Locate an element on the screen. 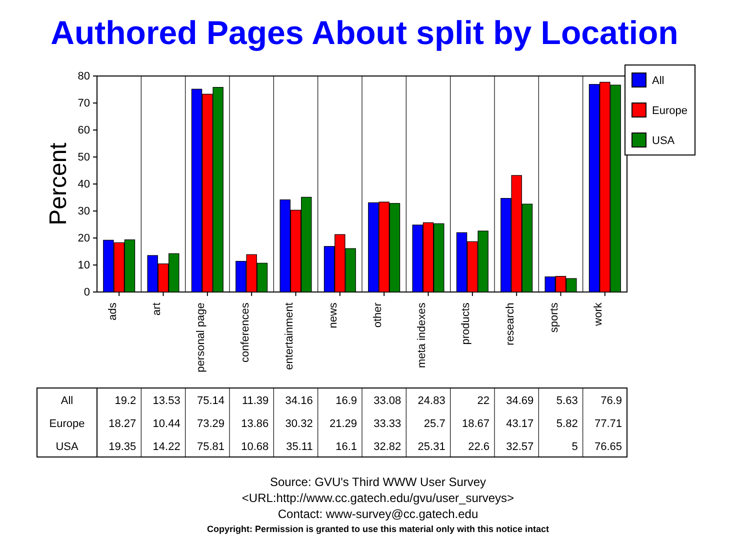 The width and height of the screenshot is (729, 553). data-label: 24.83 is located at coordinates (432, 401).